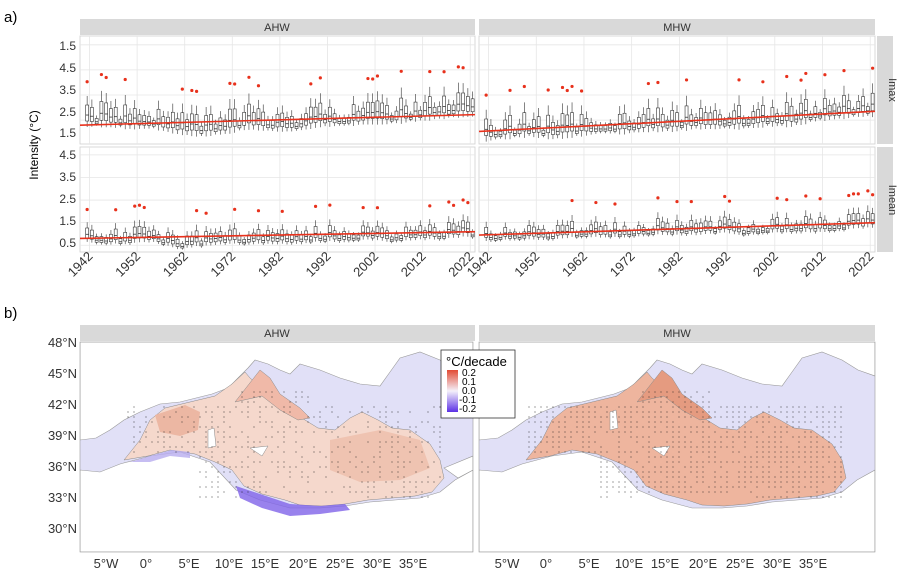 The width and height of the screenshot is (900, 575). What do you see at coordinates (377, 99) in the screenshot?
I see `box-ahw-imax-2002` at bounding box center [377, 99].